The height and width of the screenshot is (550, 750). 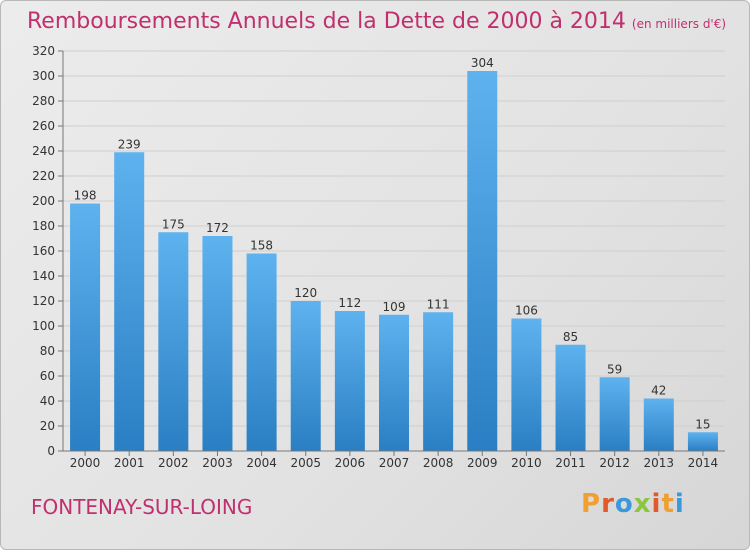 What do you see at coordinates (526, 311) in the screenshot?
I see `bar-value-label: 106` at bounding box center [526, 311].